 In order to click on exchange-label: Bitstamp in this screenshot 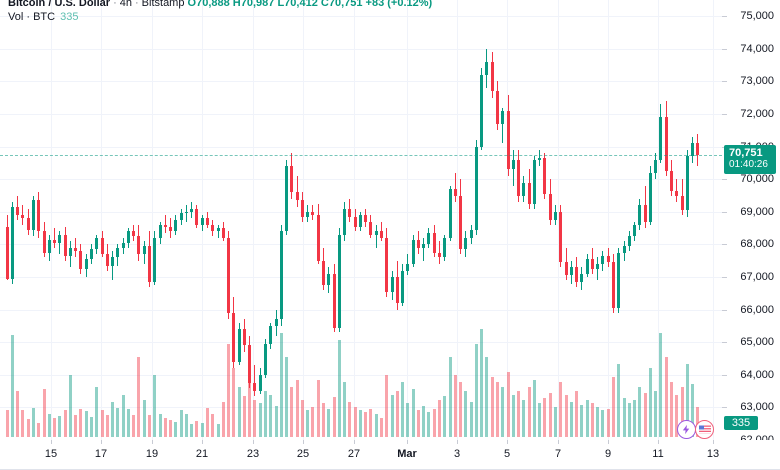, I will do `click(163, 4)`.